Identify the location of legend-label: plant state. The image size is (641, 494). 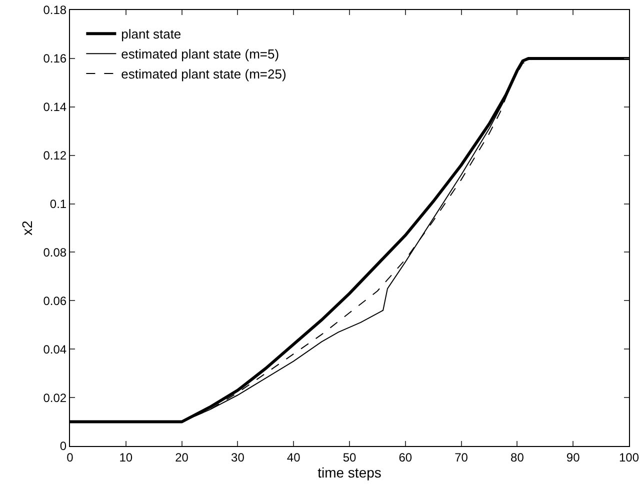
(151, 34).